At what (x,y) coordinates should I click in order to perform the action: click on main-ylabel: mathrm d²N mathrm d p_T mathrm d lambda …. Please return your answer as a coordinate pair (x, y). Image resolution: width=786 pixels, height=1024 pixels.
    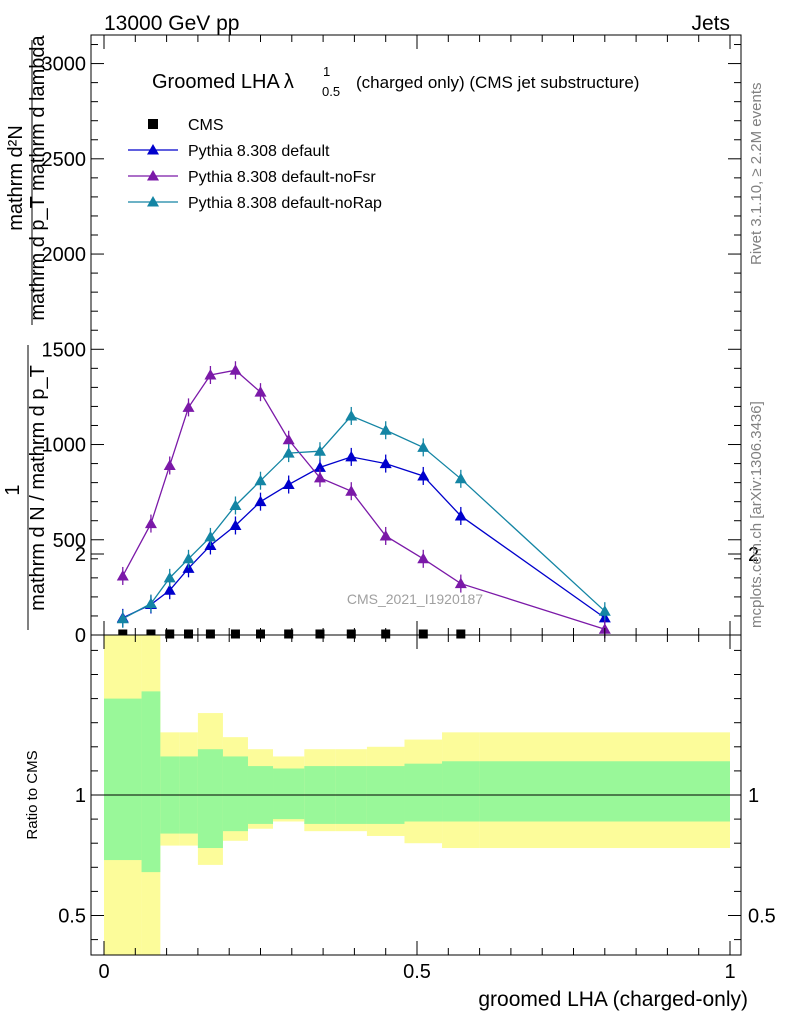
    Looking at the image, I should click on (25, 332).